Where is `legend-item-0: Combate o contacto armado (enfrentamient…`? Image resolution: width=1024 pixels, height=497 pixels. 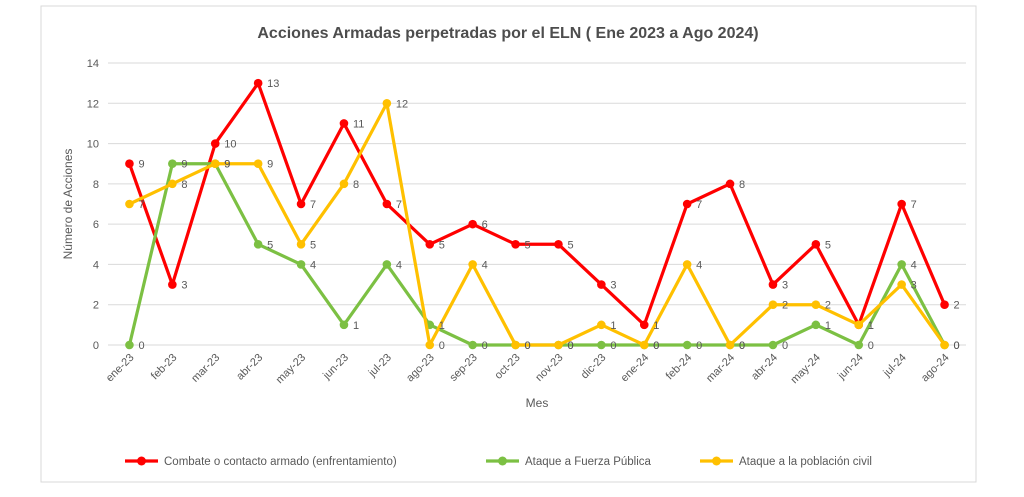
legend-item-0: Combate o contacto armado (enfrentamient… is located at coordinates (261, 462).